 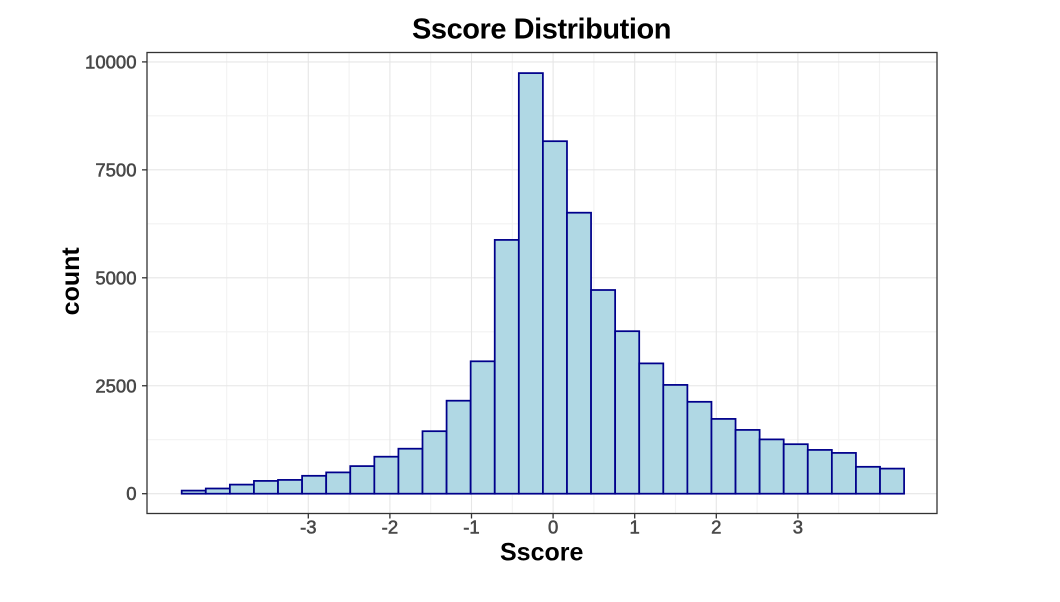 What do you see at coordinates (716, 526) in the screenshot?
I see `svg-text: 2` at bounding box center [716, 526].